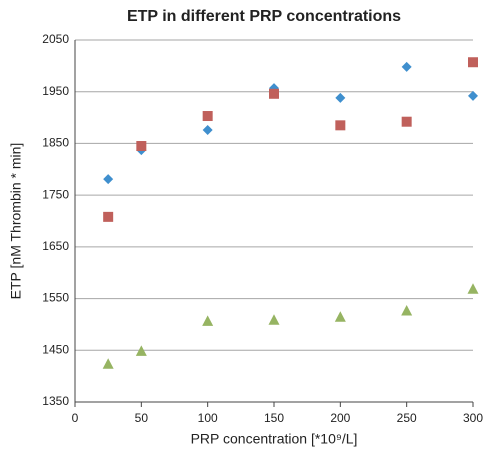 This screenshot has width=485, height=456. What do you see at coordinates (264, 16) in the screenshot?
I see `chart-title: ETP in different PRP concentrations` at bounding box center [264, 16].